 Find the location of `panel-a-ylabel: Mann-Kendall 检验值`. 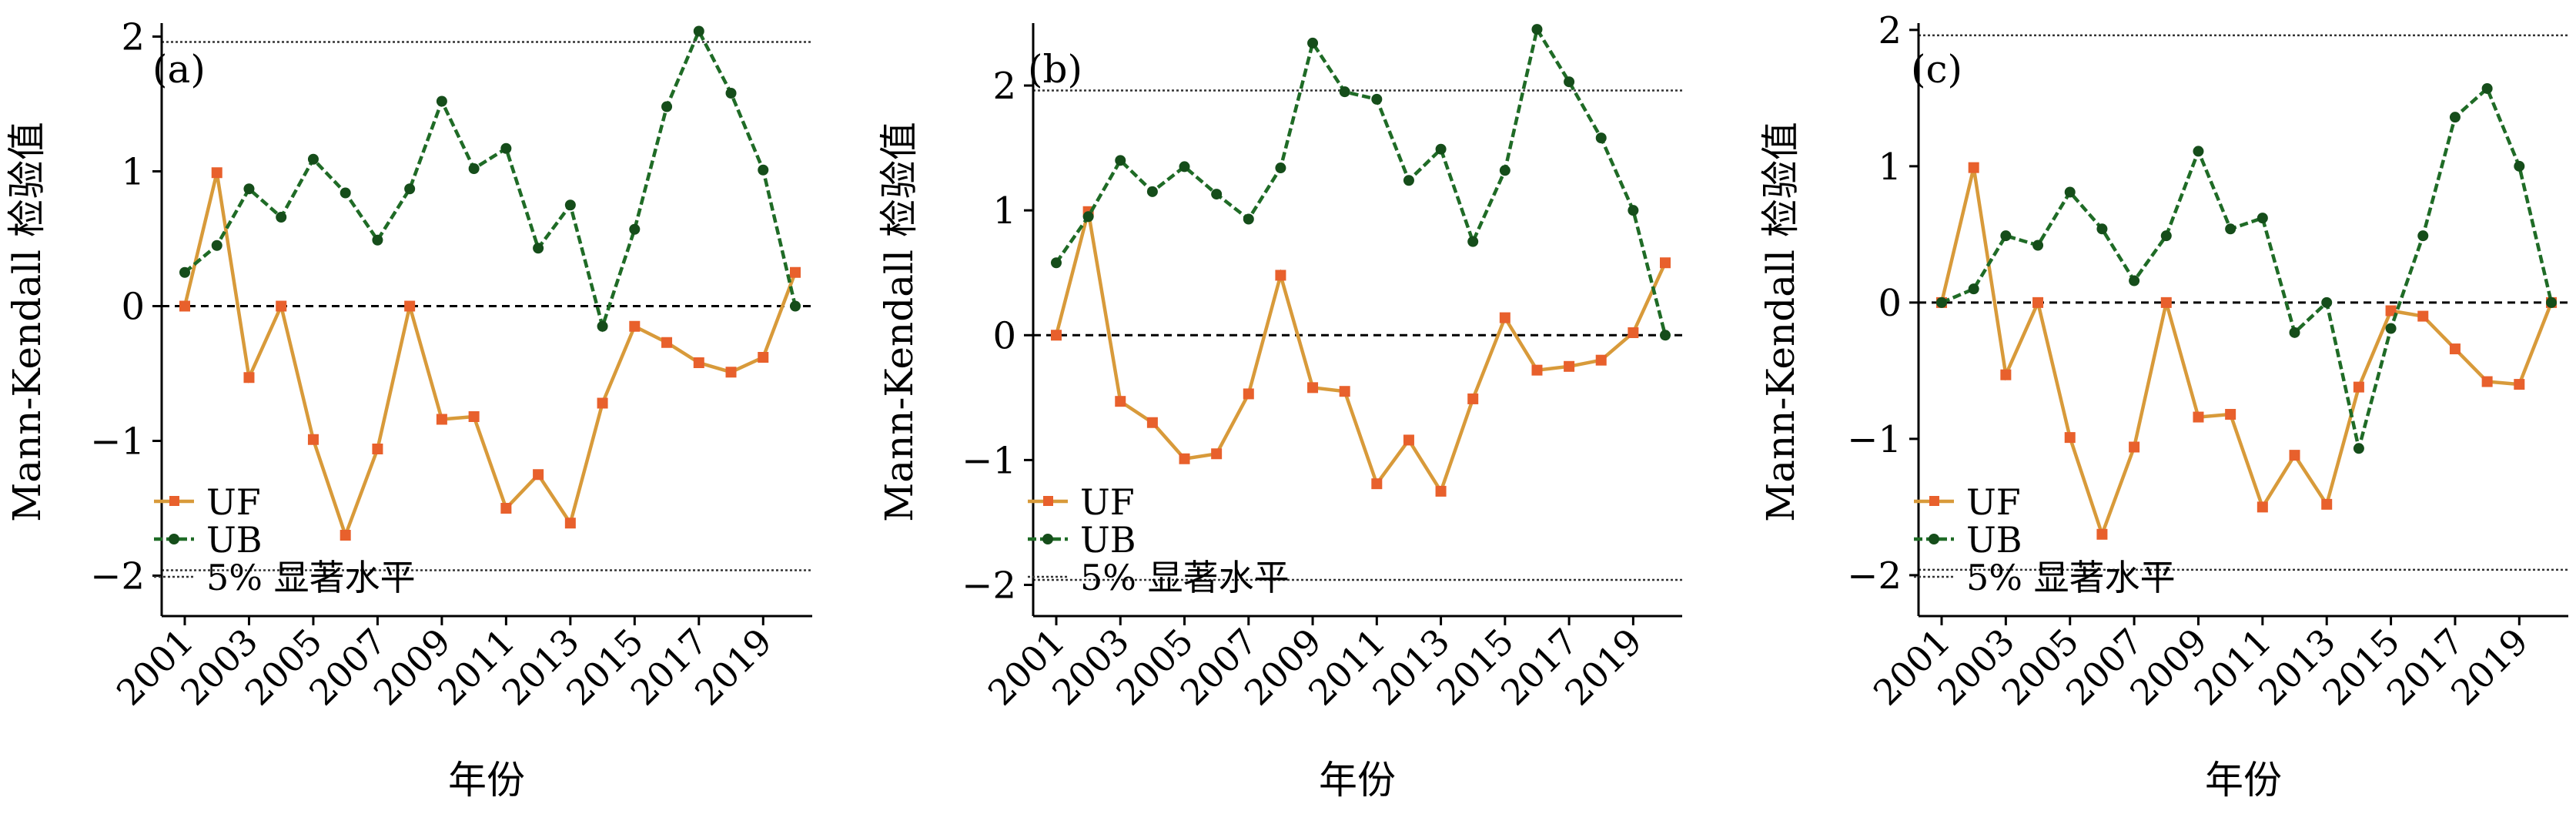

panel-a-ylabel: Mann-Kendall 检验值 is located at coordinates (27, 322).